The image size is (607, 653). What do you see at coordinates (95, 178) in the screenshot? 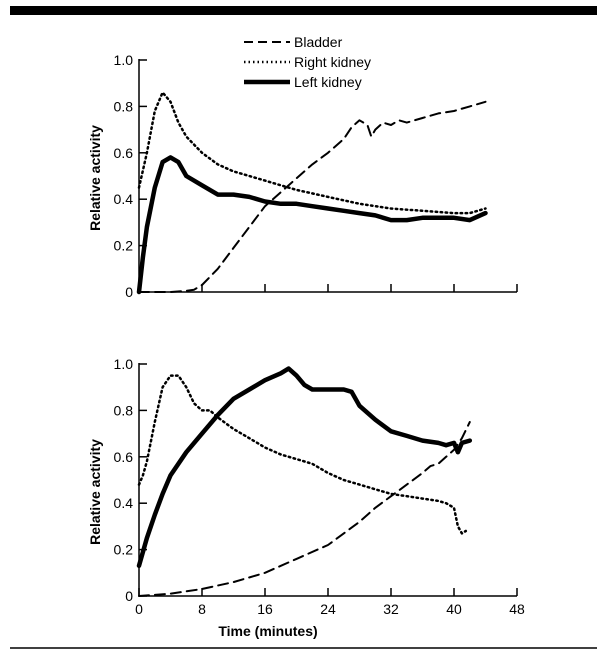
I see `top-y-axis-title: Relative activity` at bounding box center [95, 178].